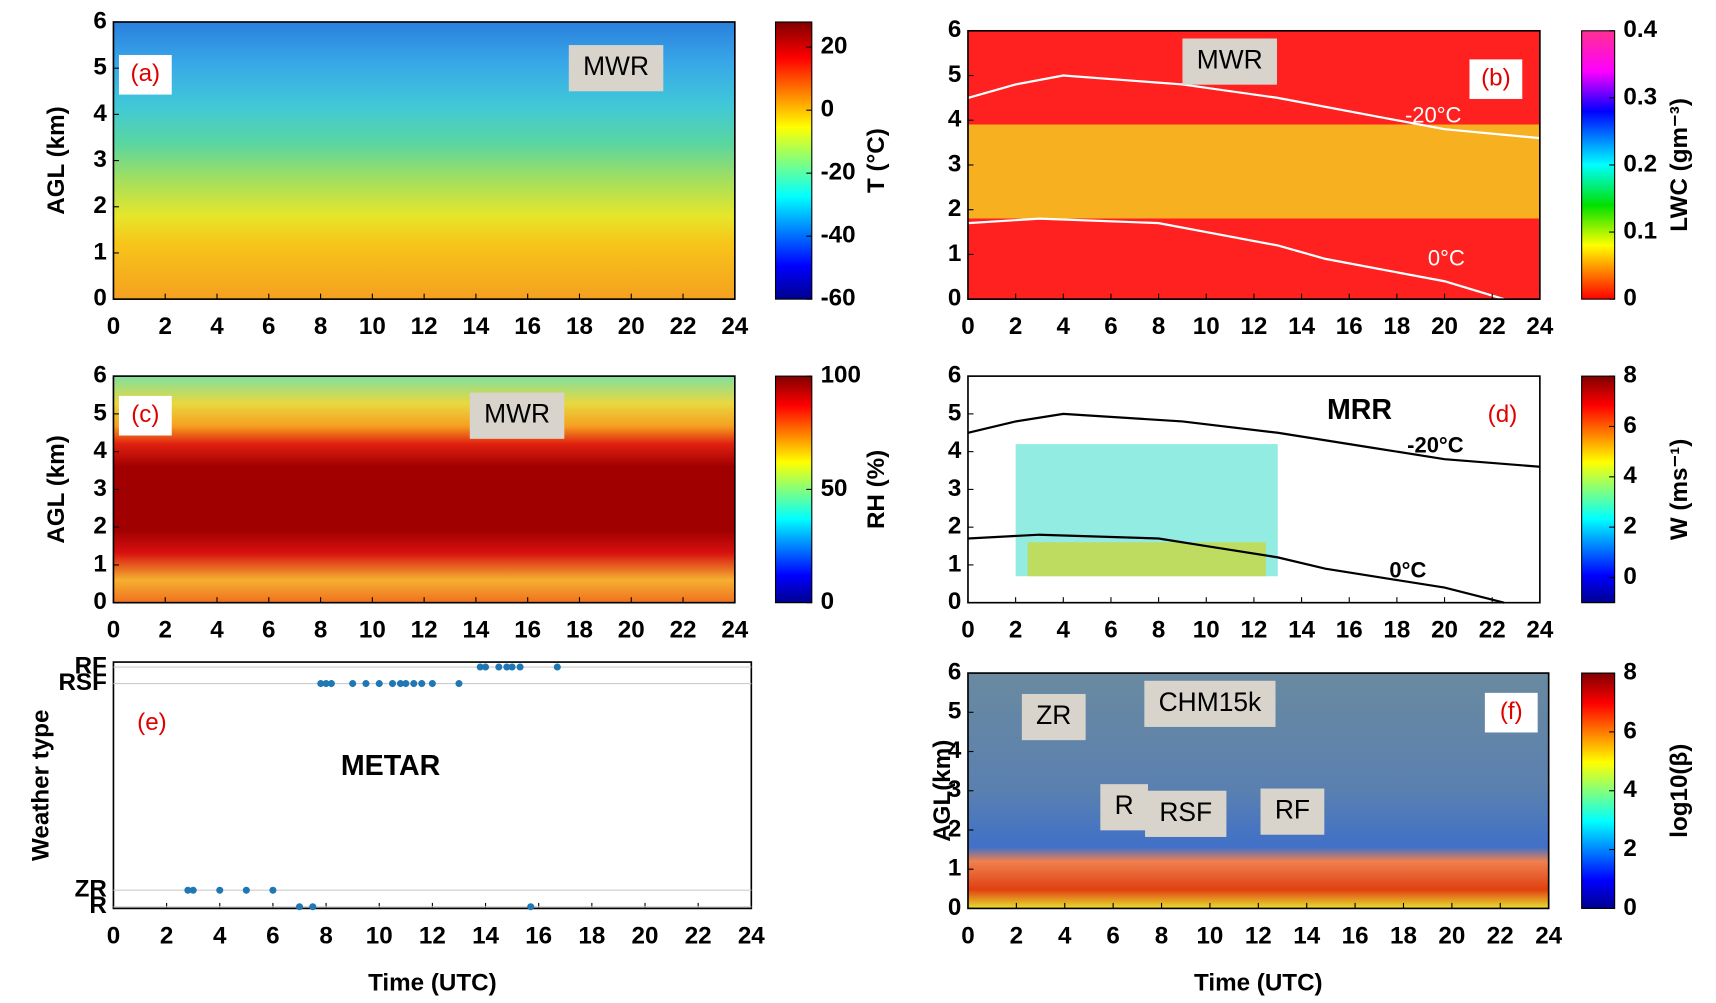 The height and width of the screenshot is (1003, 1716). I want to click on y-tick-label: 5, so click(954, 74).